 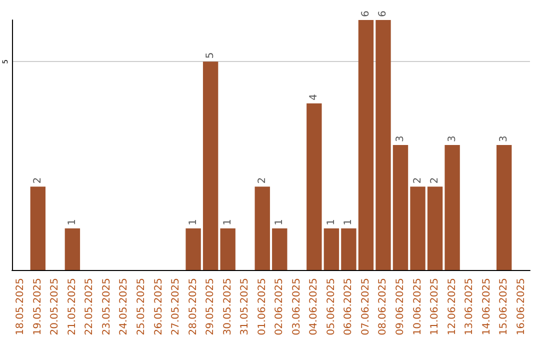 What do you see at coordinates (331, 307) in the screenshot?
I see `x-tick-label: 05.06.2025` at bounding box center [331, 307].